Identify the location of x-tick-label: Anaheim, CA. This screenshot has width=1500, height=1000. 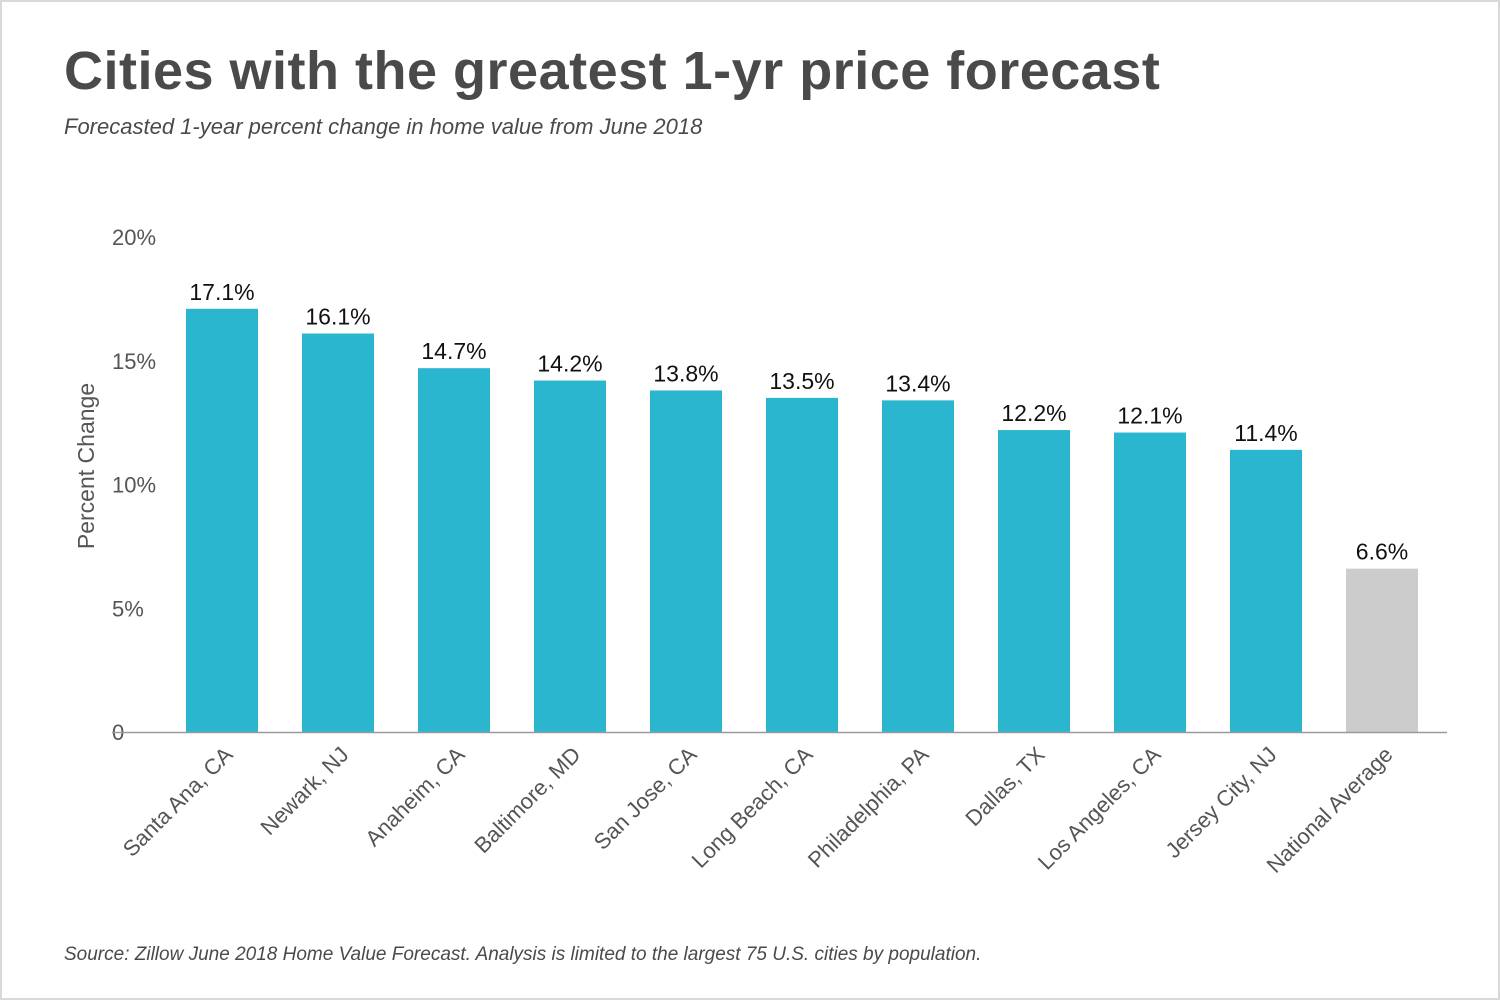
(415, 797).